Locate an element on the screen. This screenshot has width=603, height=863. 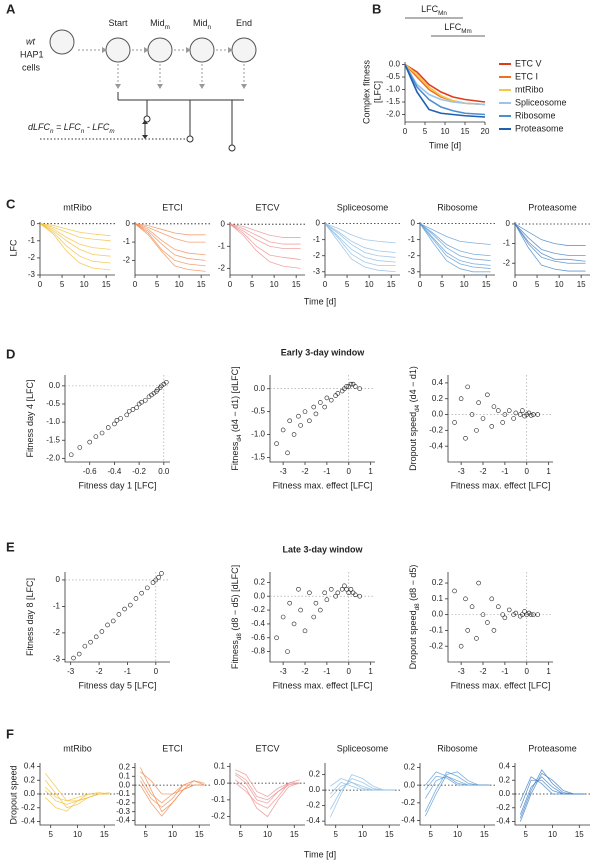
x-axis-label: Fitness max. effect [LFC] is located at coordinates (323, 485).